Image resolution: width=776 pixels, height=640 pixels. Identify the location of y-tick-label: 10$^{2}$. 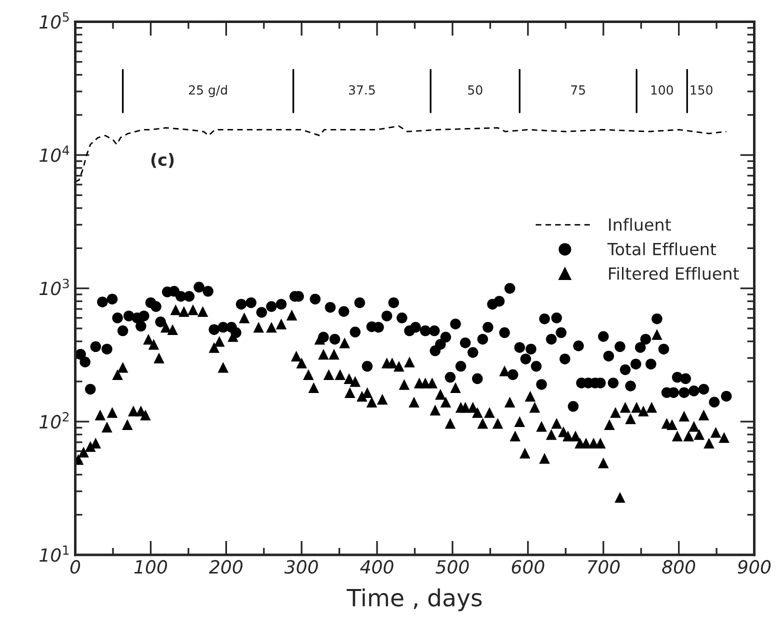
(54, 420).